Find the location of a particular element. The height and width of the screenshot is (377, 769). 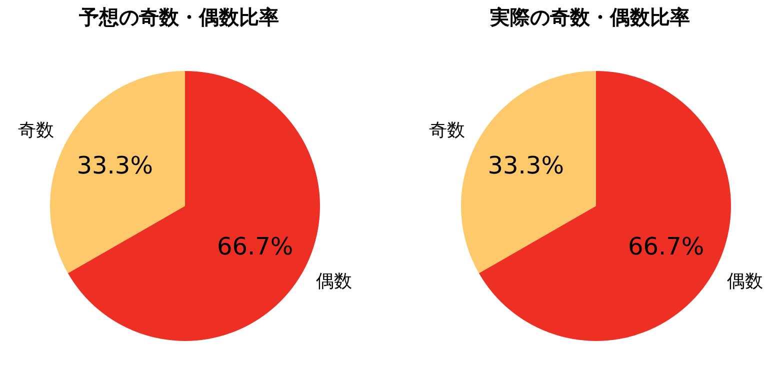

chart-title: 実際の奇数・偶数比率 is located at coordinates (590, 17).